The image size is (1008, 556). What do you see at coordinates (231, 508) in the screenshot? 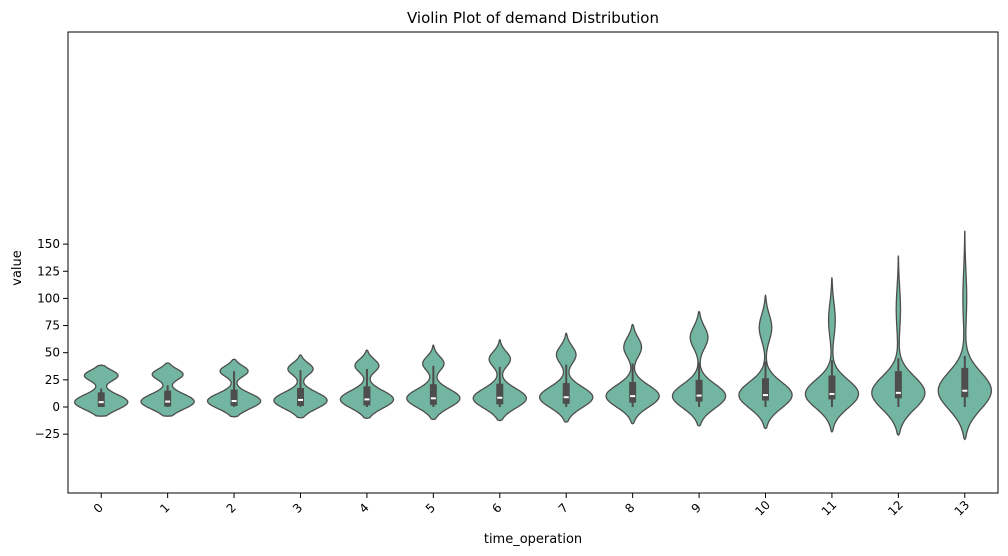
I see `x-tick-label: 2` at bounding box center [231, 508].